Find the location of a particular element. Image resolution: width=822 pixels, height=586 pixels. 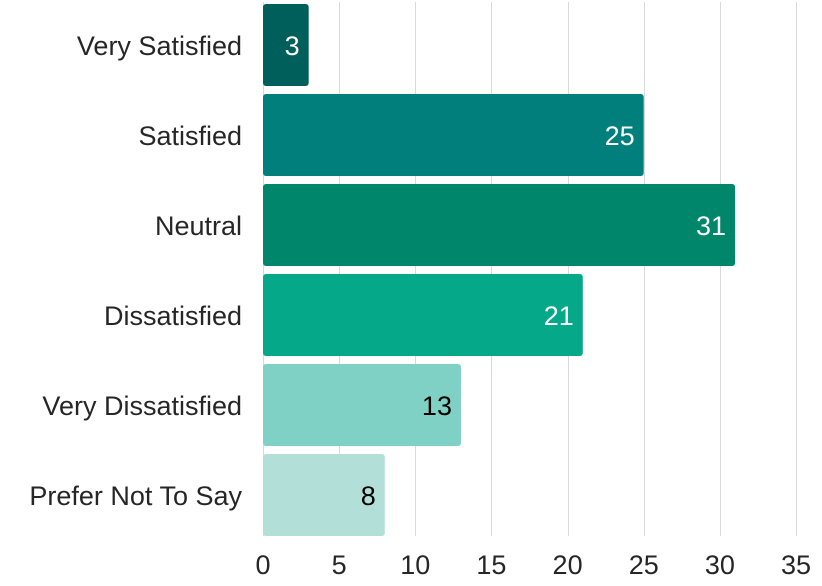

x-axis-ticks: 0 5 10 15 20 25 30 35 is located at coordinates (533, 565).